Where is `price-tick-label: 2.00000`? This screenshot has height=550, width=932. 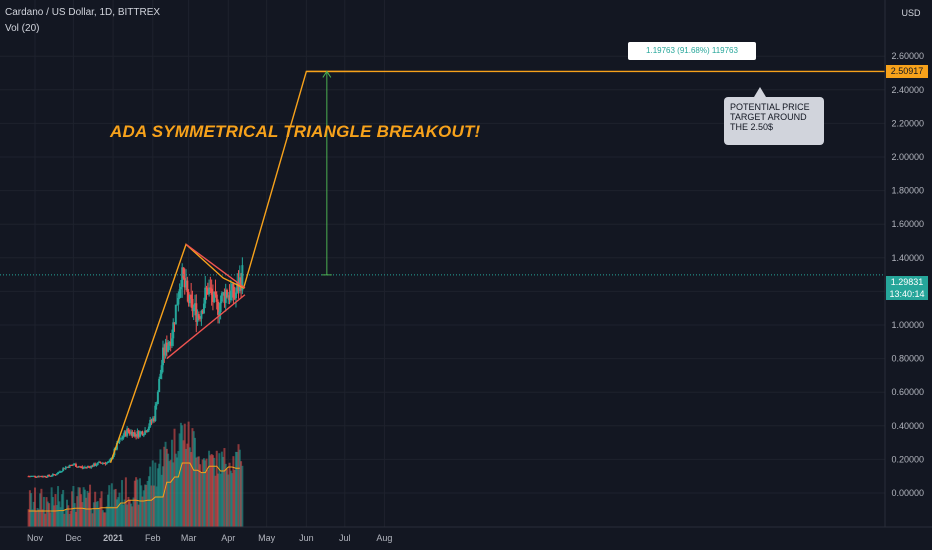
price-tick-label: 2.00000 is located at coordinates (907, 157).